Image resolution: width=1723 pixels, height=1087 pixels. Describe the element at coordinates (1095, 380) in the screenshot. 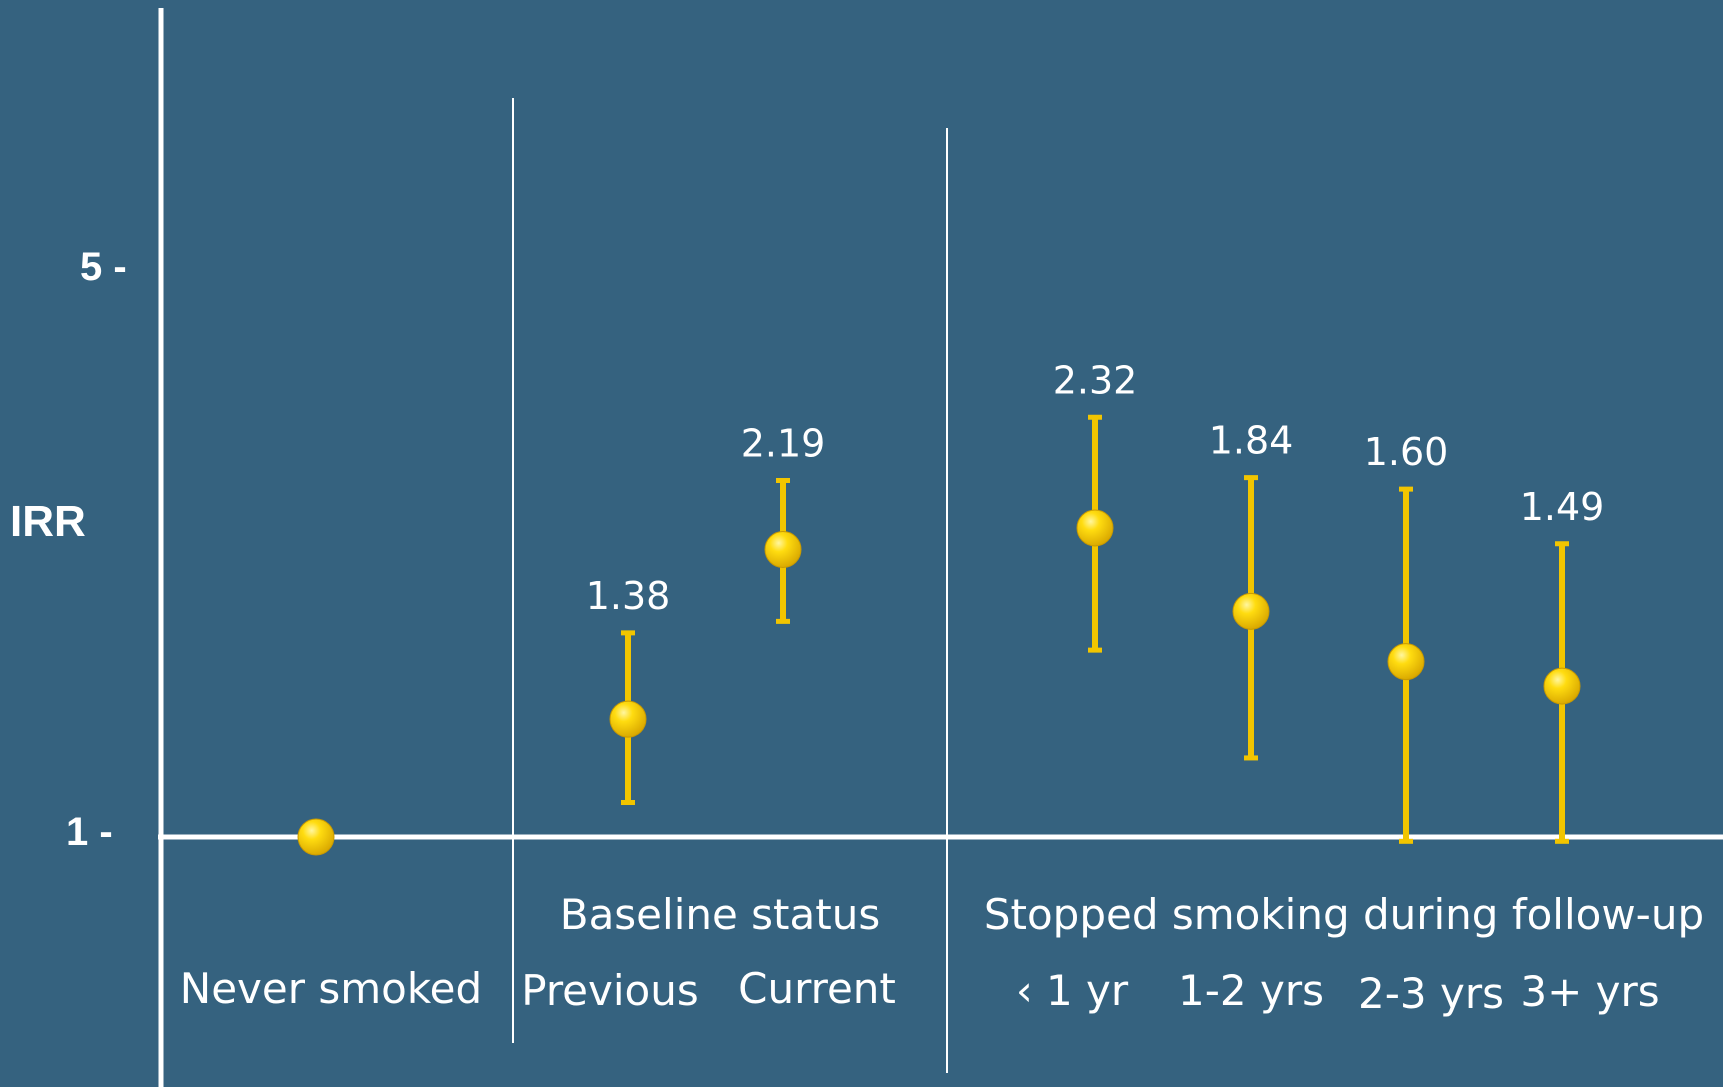

I see `data-label-1-yr: 2.32` at that location.